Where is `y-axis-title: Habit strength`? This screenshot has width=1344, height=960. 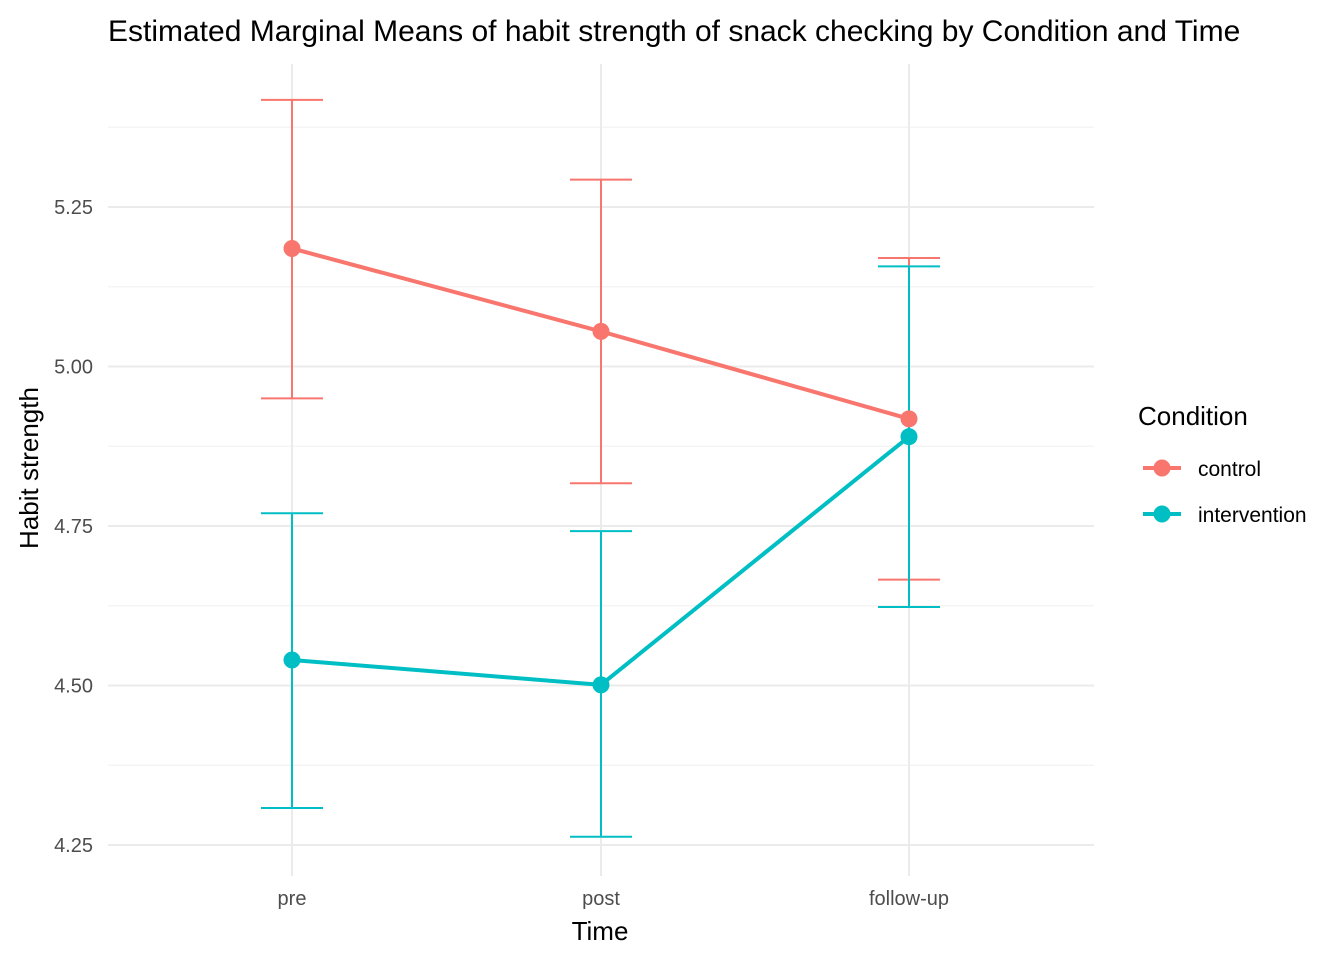 y-axis-title: Habit strength is located at coordinates (29, 468).